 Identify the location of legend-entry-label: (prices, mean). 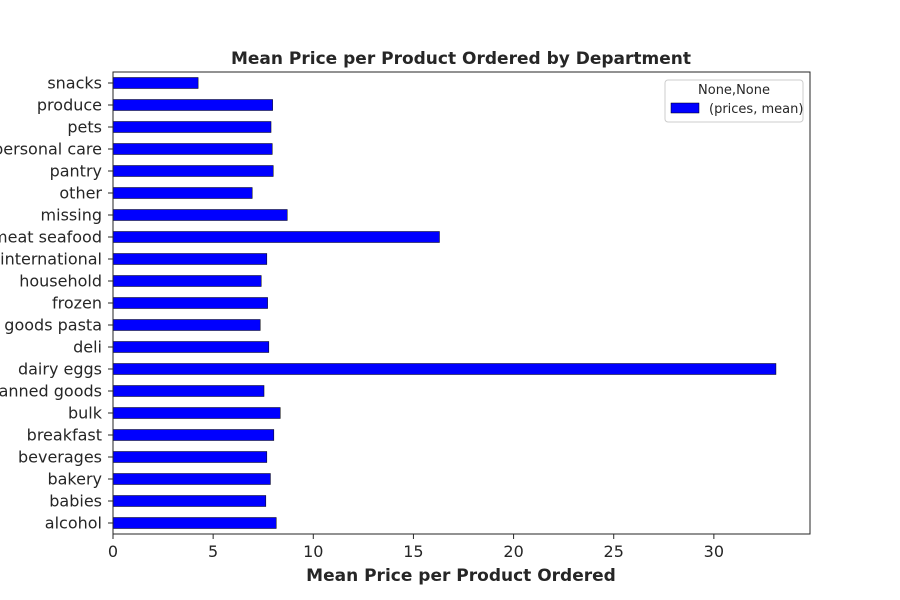
(756, 109).